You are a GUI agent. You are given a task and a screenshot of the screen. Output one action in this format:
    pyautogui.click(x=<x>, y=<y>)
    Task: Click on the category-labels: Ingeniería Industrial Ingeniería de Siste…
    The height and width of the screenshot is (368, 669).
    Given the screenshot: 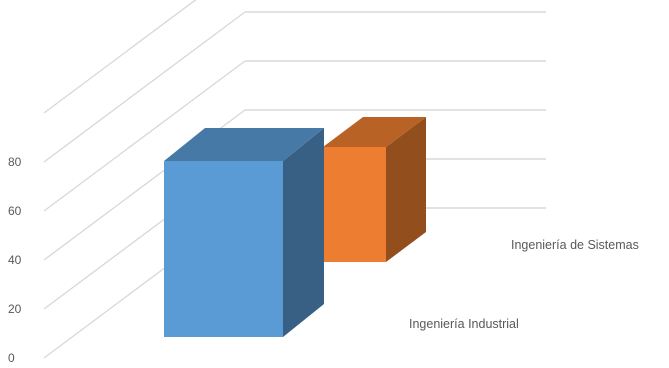 What is the action you would take?
    pyautogui.click(x=524, y=284)
    